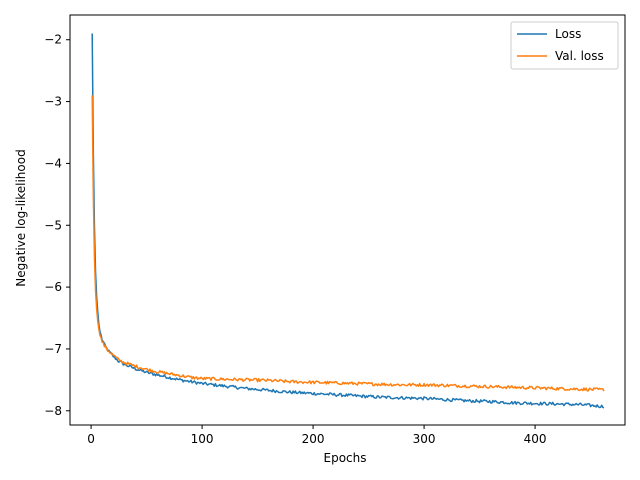 Image resolution: width=640 pixels, height=480 pixels. I want to click on y-axis-ticks: −2 −3 −4 −5 −6 −7 −8, so click(57, 225).